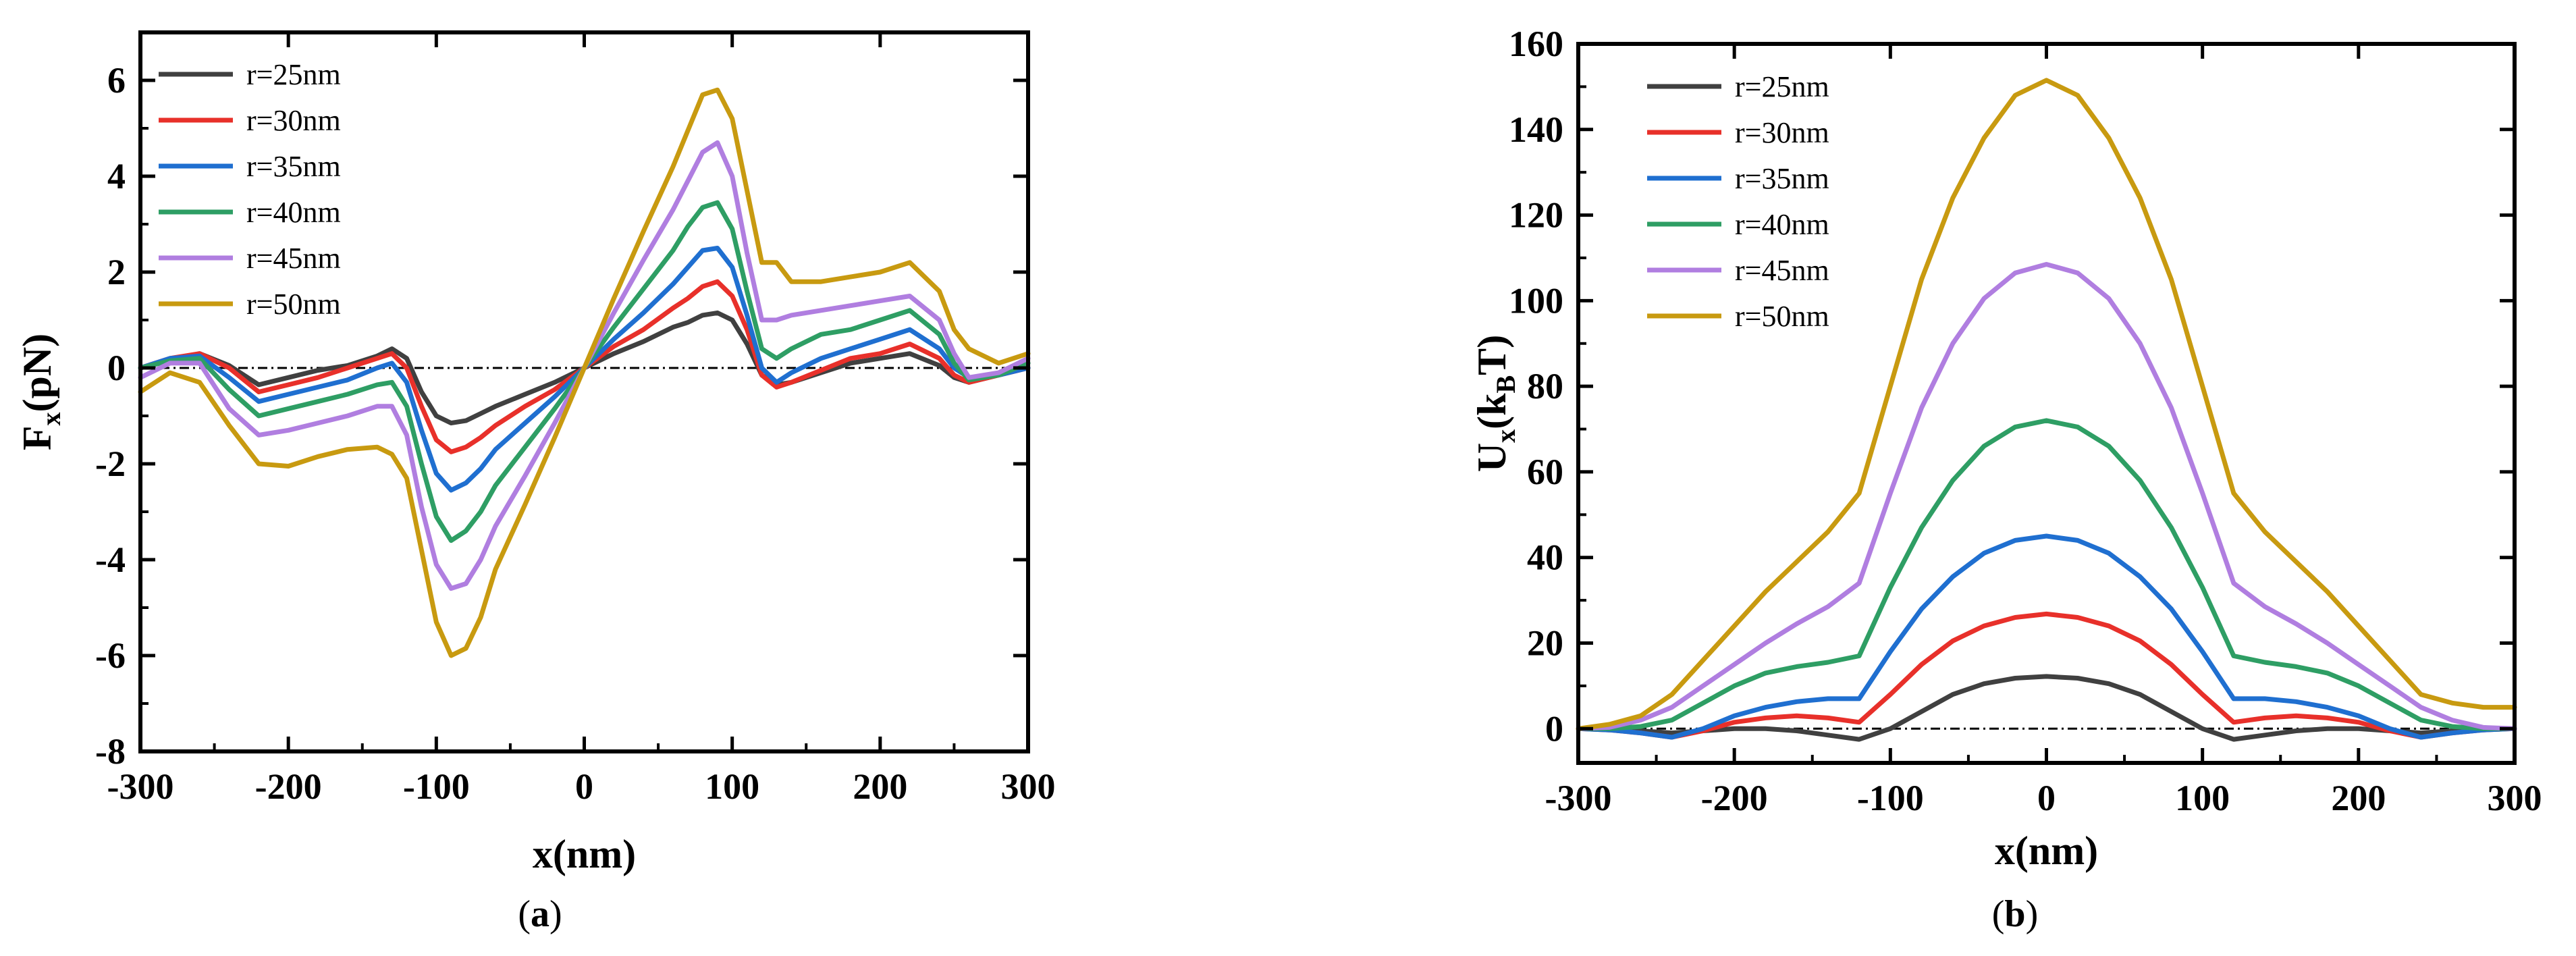  I want to click on y-tick-label: 40, so click(1545, 557).